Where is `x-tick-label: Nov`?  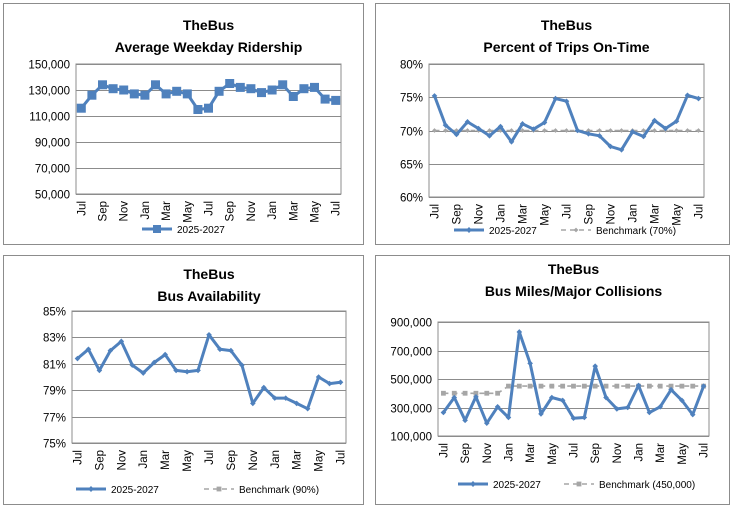 x-tick-label: Nov is located at coordinates (254, 460).